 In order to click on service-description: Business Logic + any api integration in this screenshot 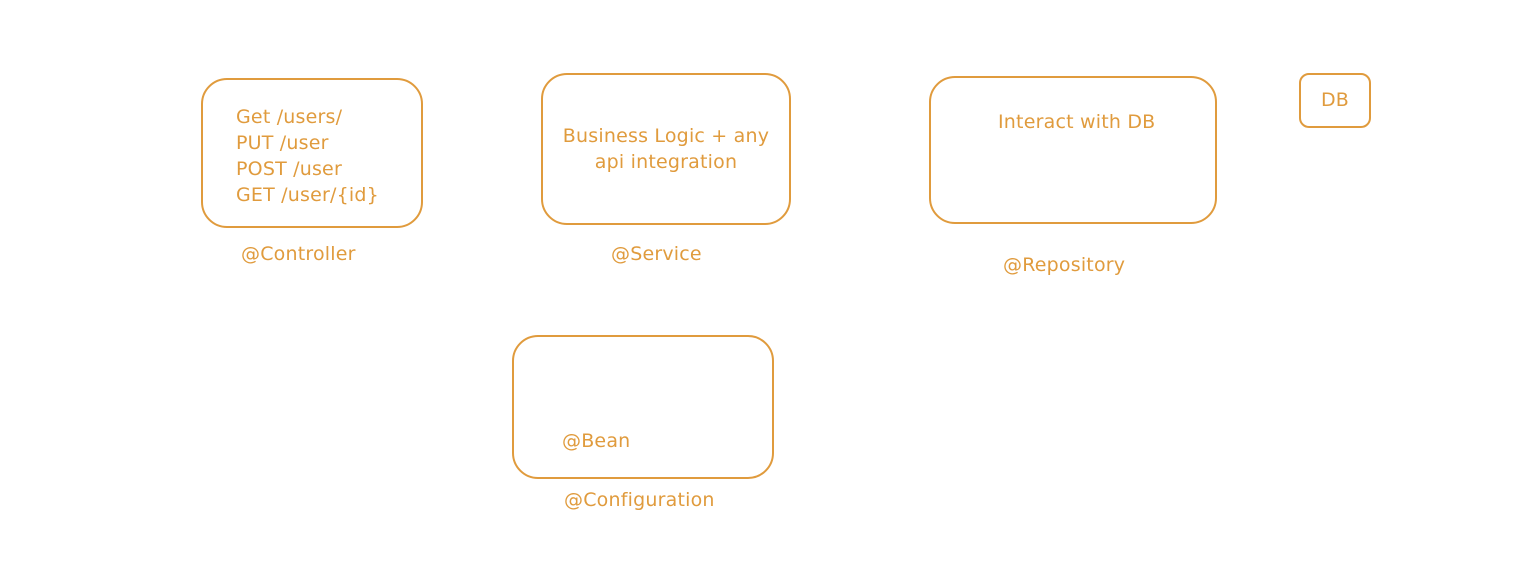, I will do `click(666, 149)`.